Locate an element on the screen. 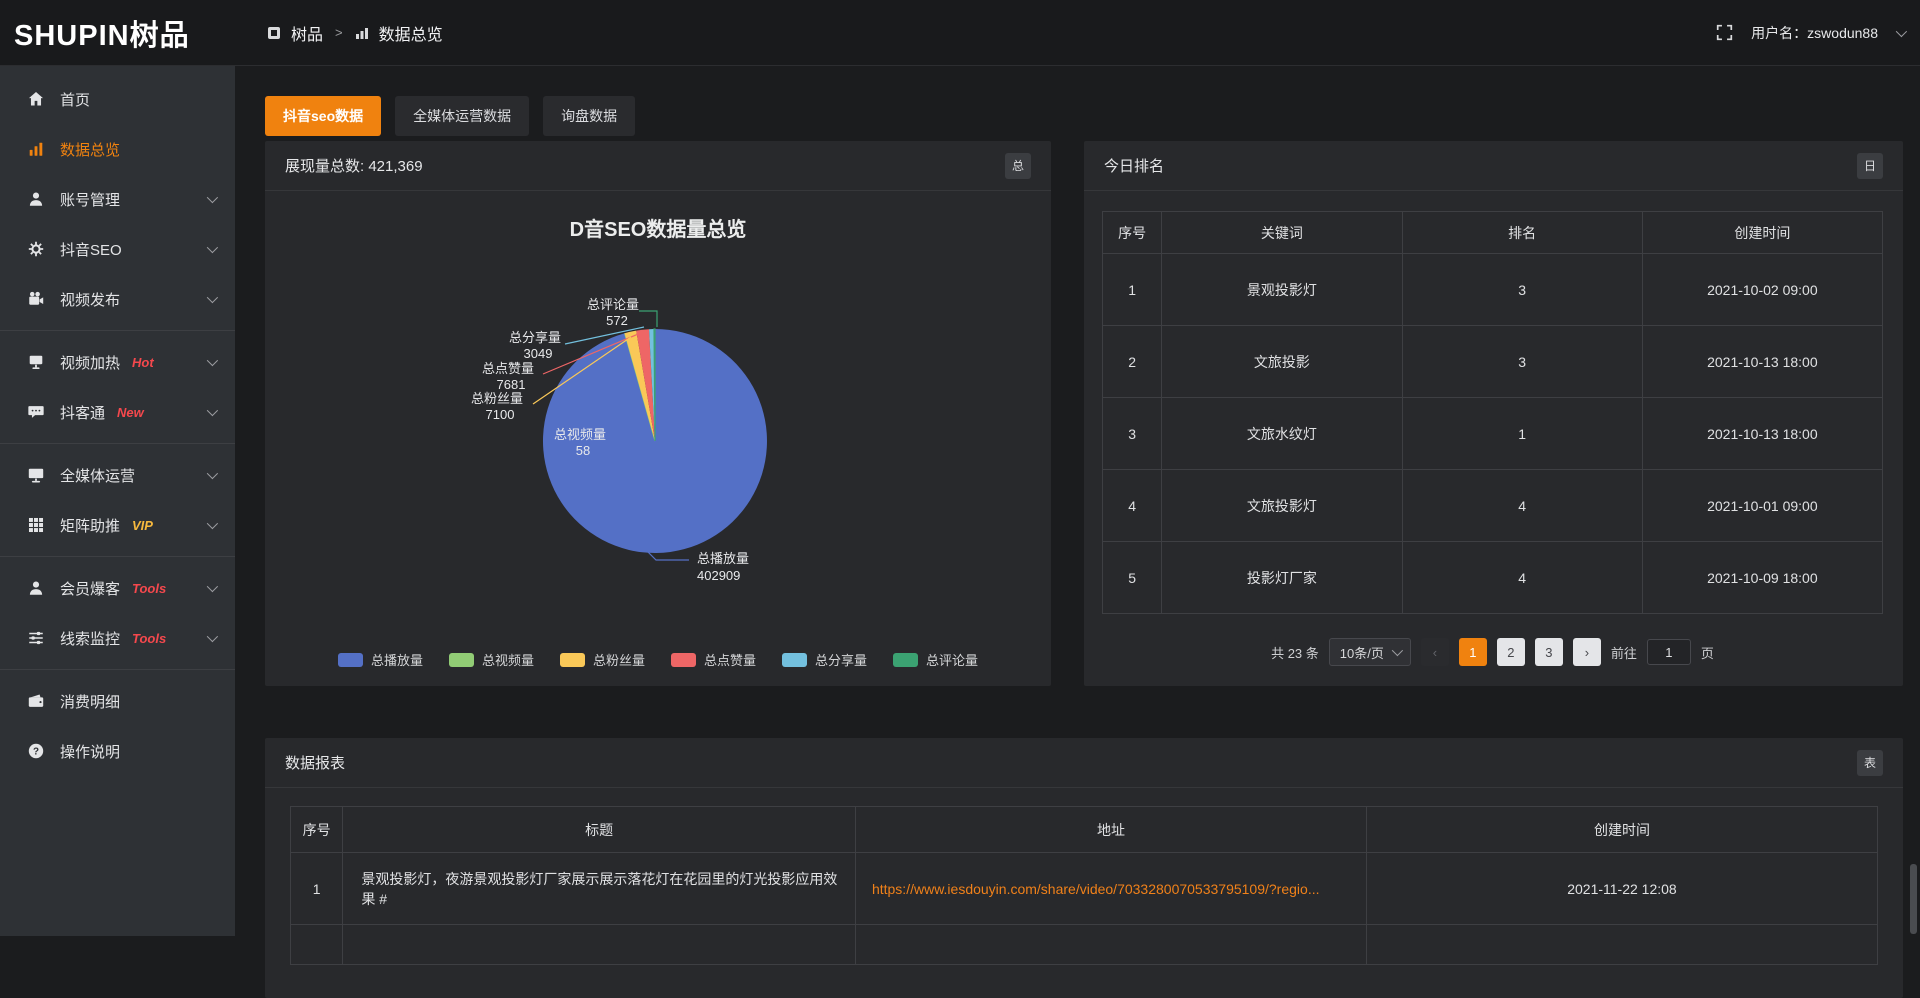  sidebar-item-label: 线索监控 is located at coordinates (90, 638).